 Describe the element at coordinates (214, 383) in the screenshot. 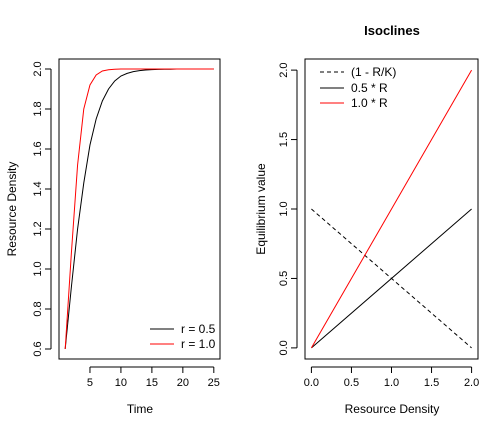

I see `x-tick-label: 25` at that location.